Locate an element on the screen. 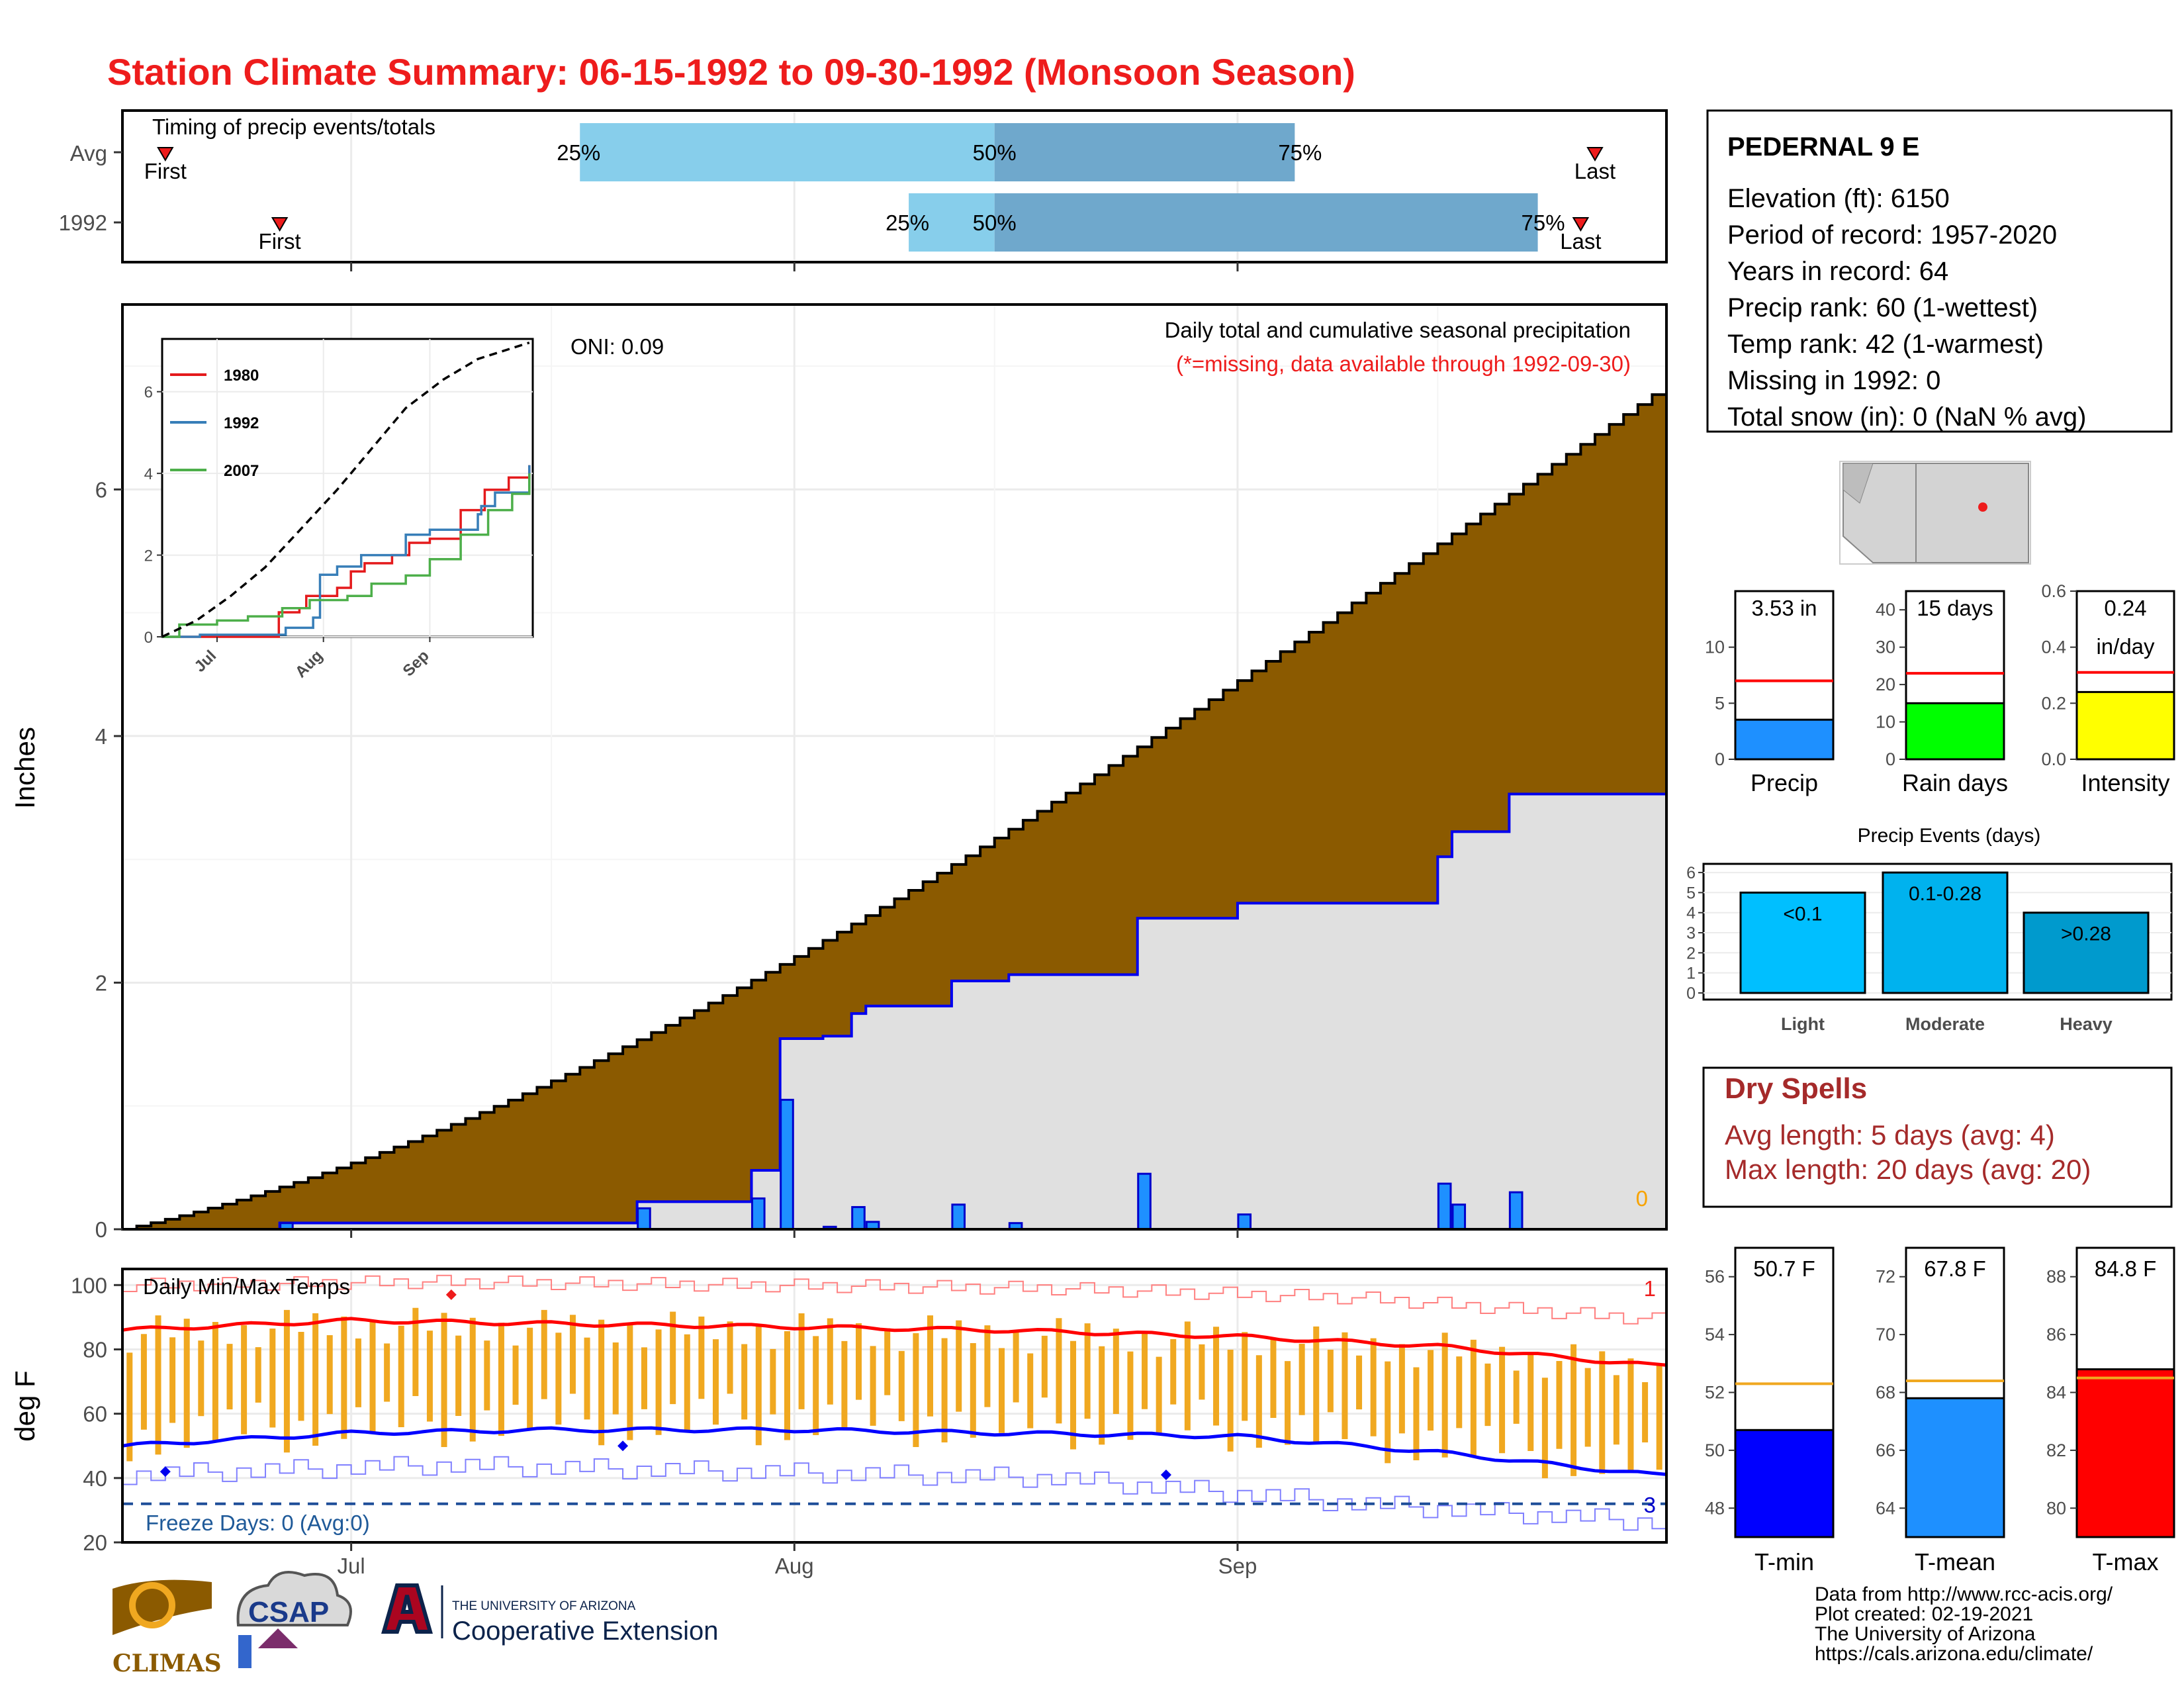  summary-ytick-label: 40 is located at coordinates (1885, 610).